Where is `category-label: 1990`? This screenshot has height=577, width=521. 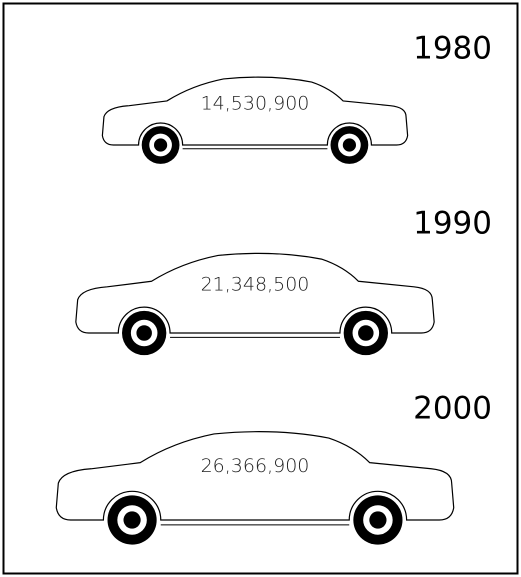
category-label: 1990 is located at coordinates (452, 224).